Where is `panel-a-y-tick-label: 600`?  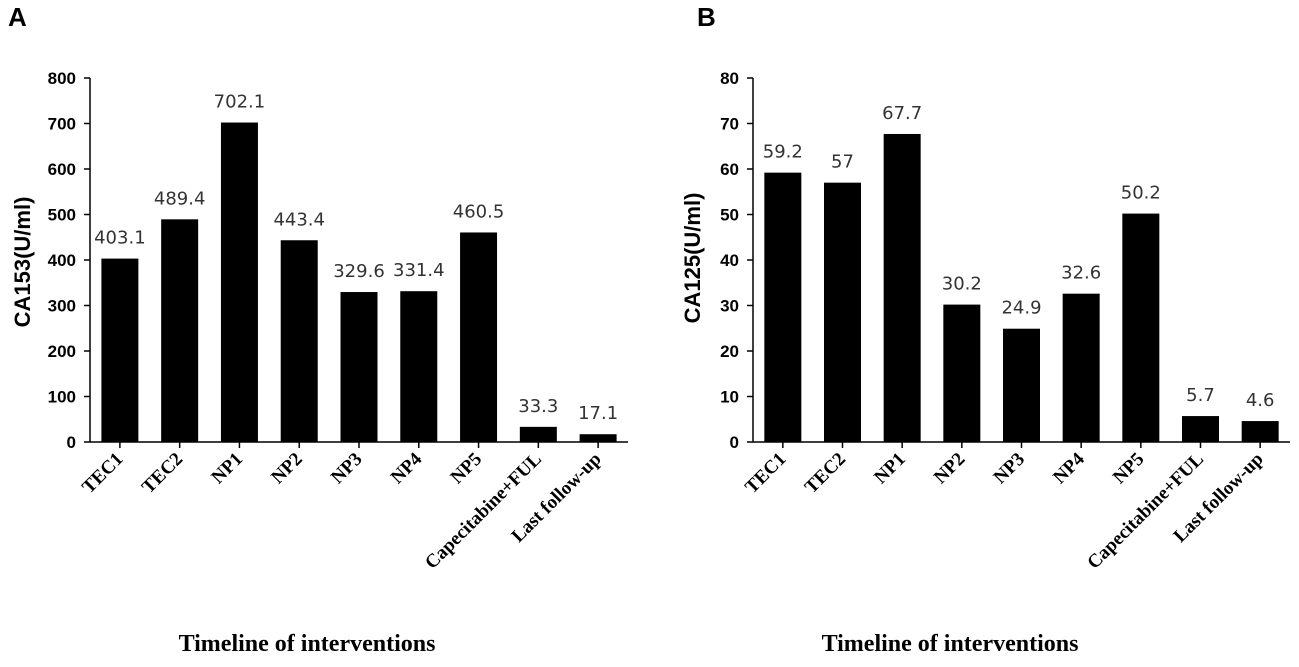 panel-a-y-tick-label: 600 is located at coordinates (62, 169).